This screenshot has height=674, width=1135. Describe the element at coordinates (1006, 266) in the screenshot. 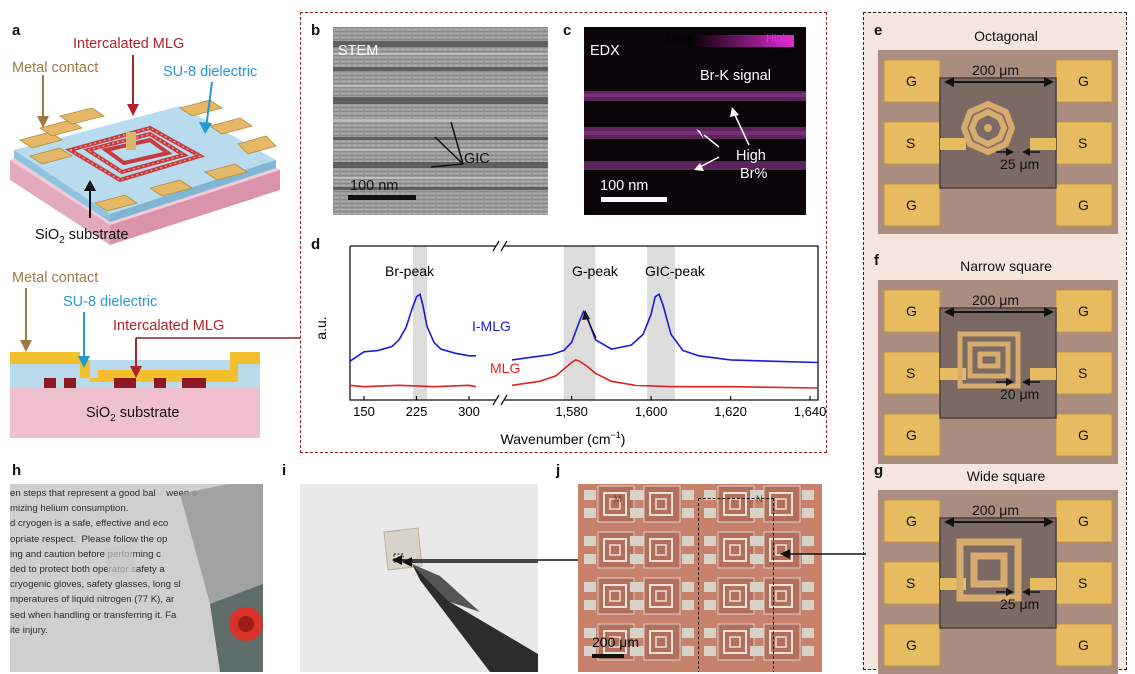

I see `panel-f-title: Narrow square` at that location.